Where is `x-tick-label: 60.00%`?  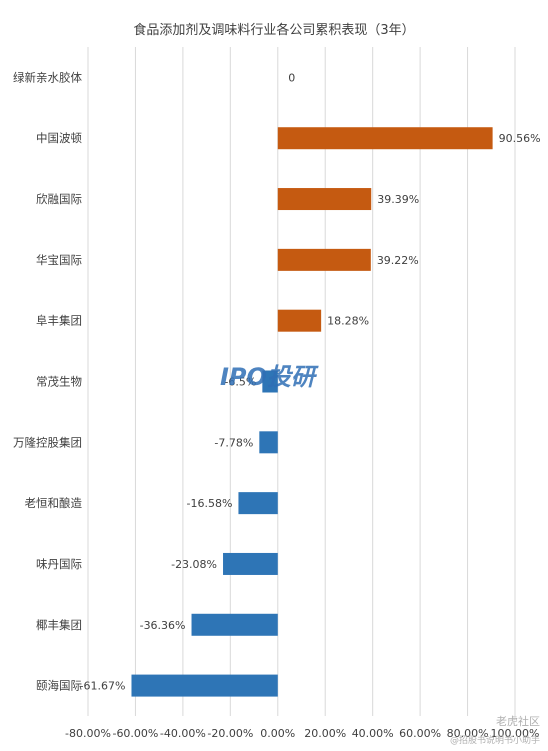
x-tick-label: 60.00% is located at coordinates (420, 733).